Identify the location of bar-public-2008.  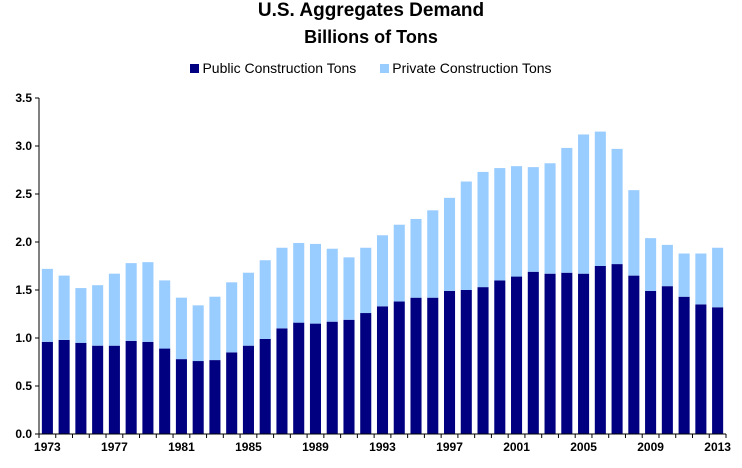
(634, 354).